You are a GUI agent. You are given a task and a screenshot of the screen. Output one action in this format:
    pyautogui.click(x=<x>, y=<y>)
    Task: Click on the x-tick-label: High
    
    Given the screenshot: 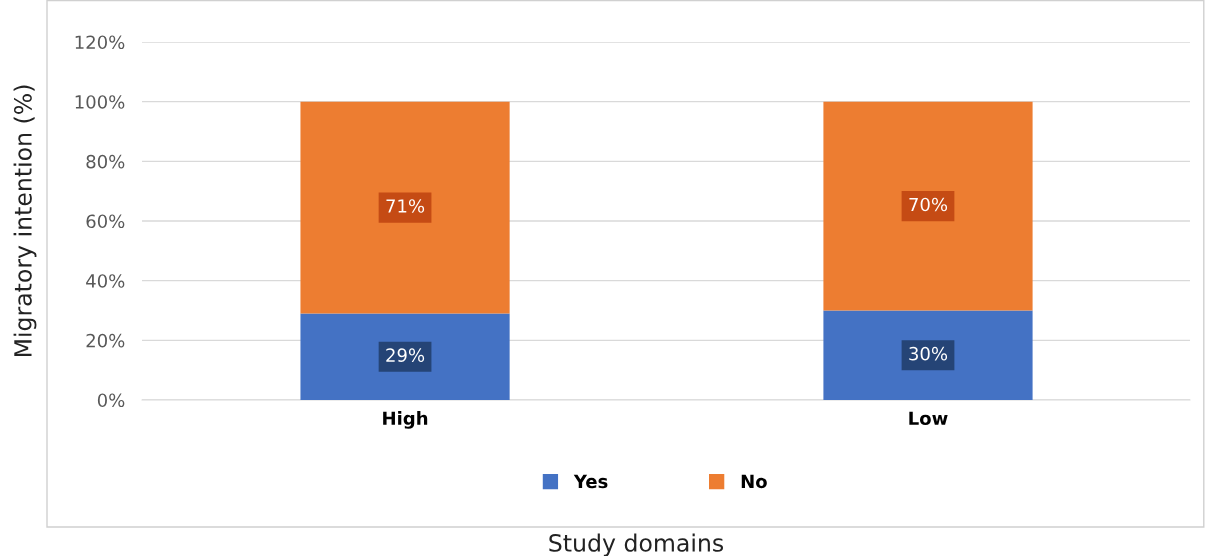 What is the action you would take?
    pyautogui.click(x=405, y=420)
    